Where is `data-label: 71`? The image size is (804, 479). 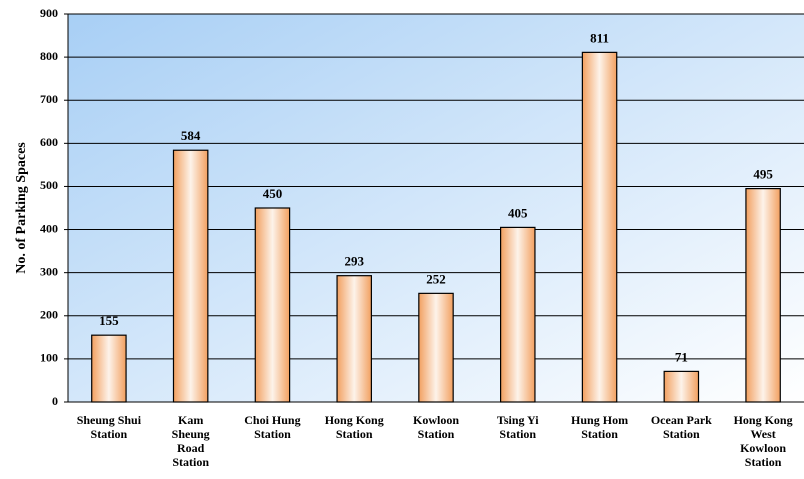
data-label: 71 is located at coordinates (681, 356).